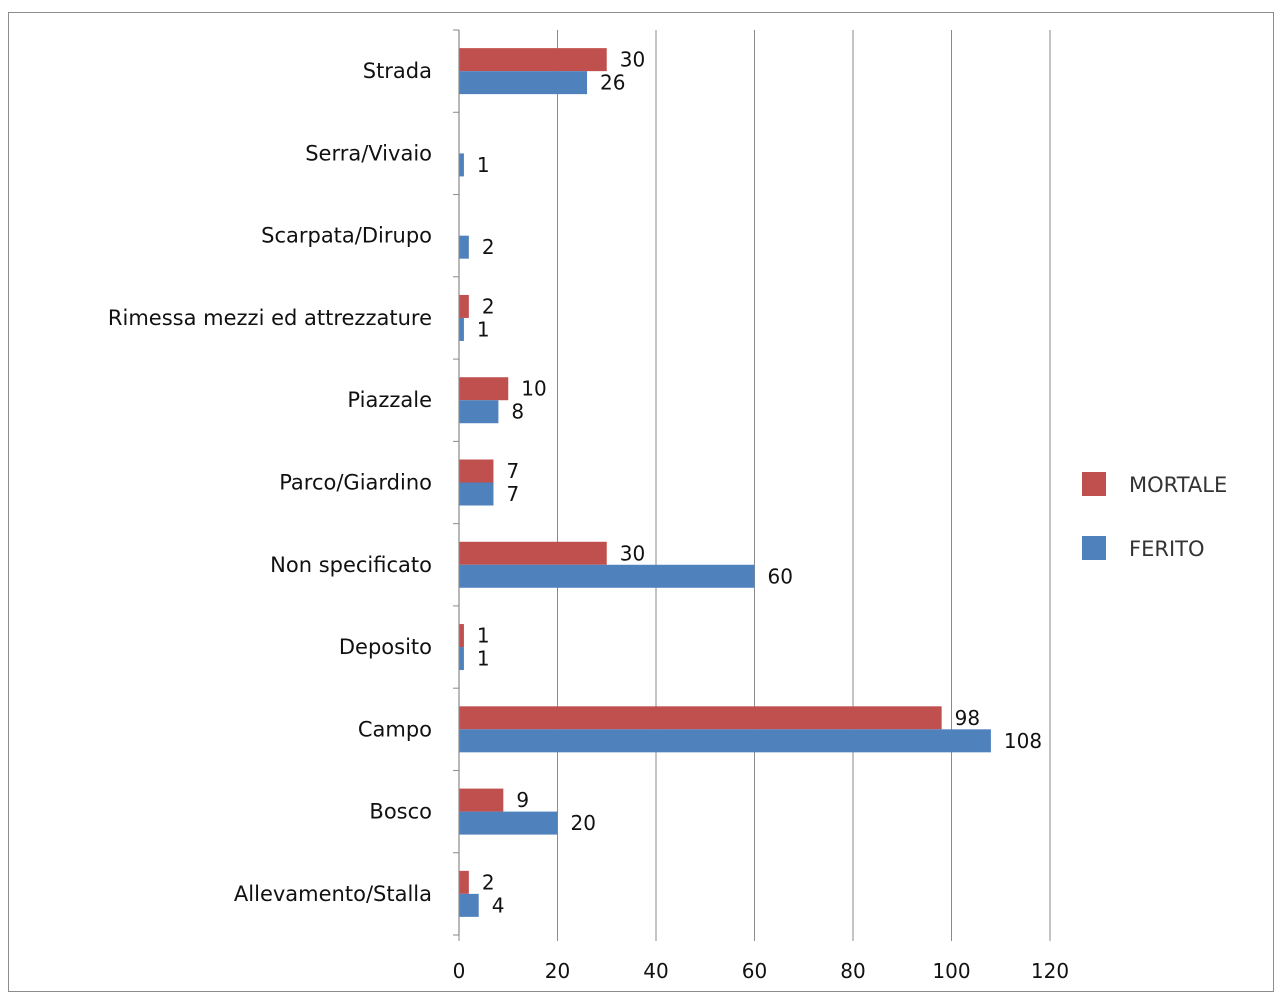 The image size is (1281, 992). I want to click on legend: MORTALE FERITO, so click(1154, 516).